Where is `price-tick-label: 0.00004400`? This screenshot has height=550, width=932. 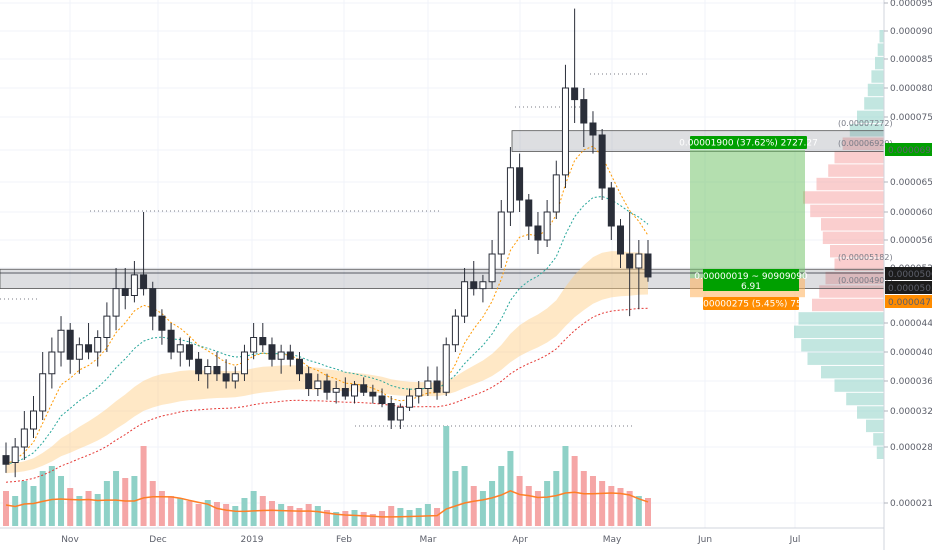
price-tick-label: 0.00004400 is located at coordinates (911, 324).